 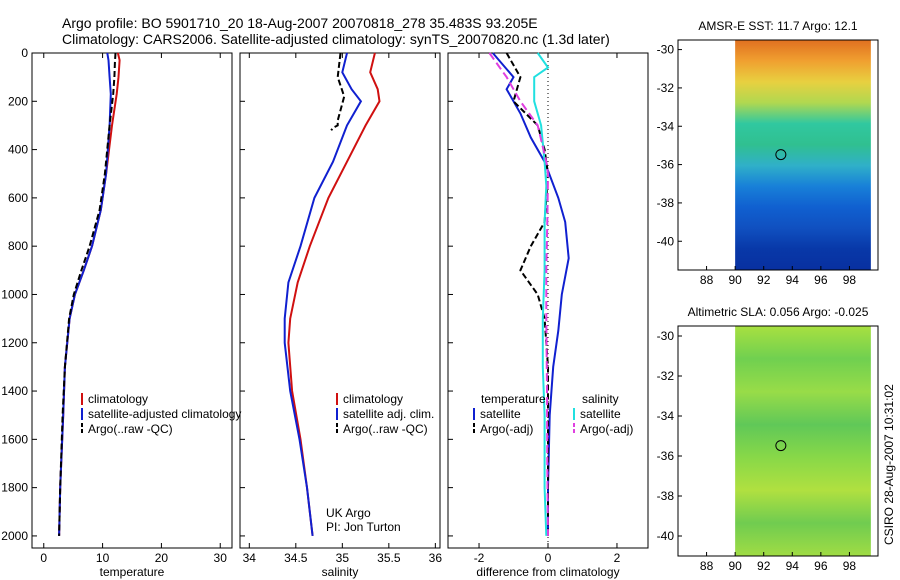 What do you see at coordinates (388, 414) in the screenshot?
I see `panel2-legend-label: satellite adj. clim.` at bounding box center [388, 414].